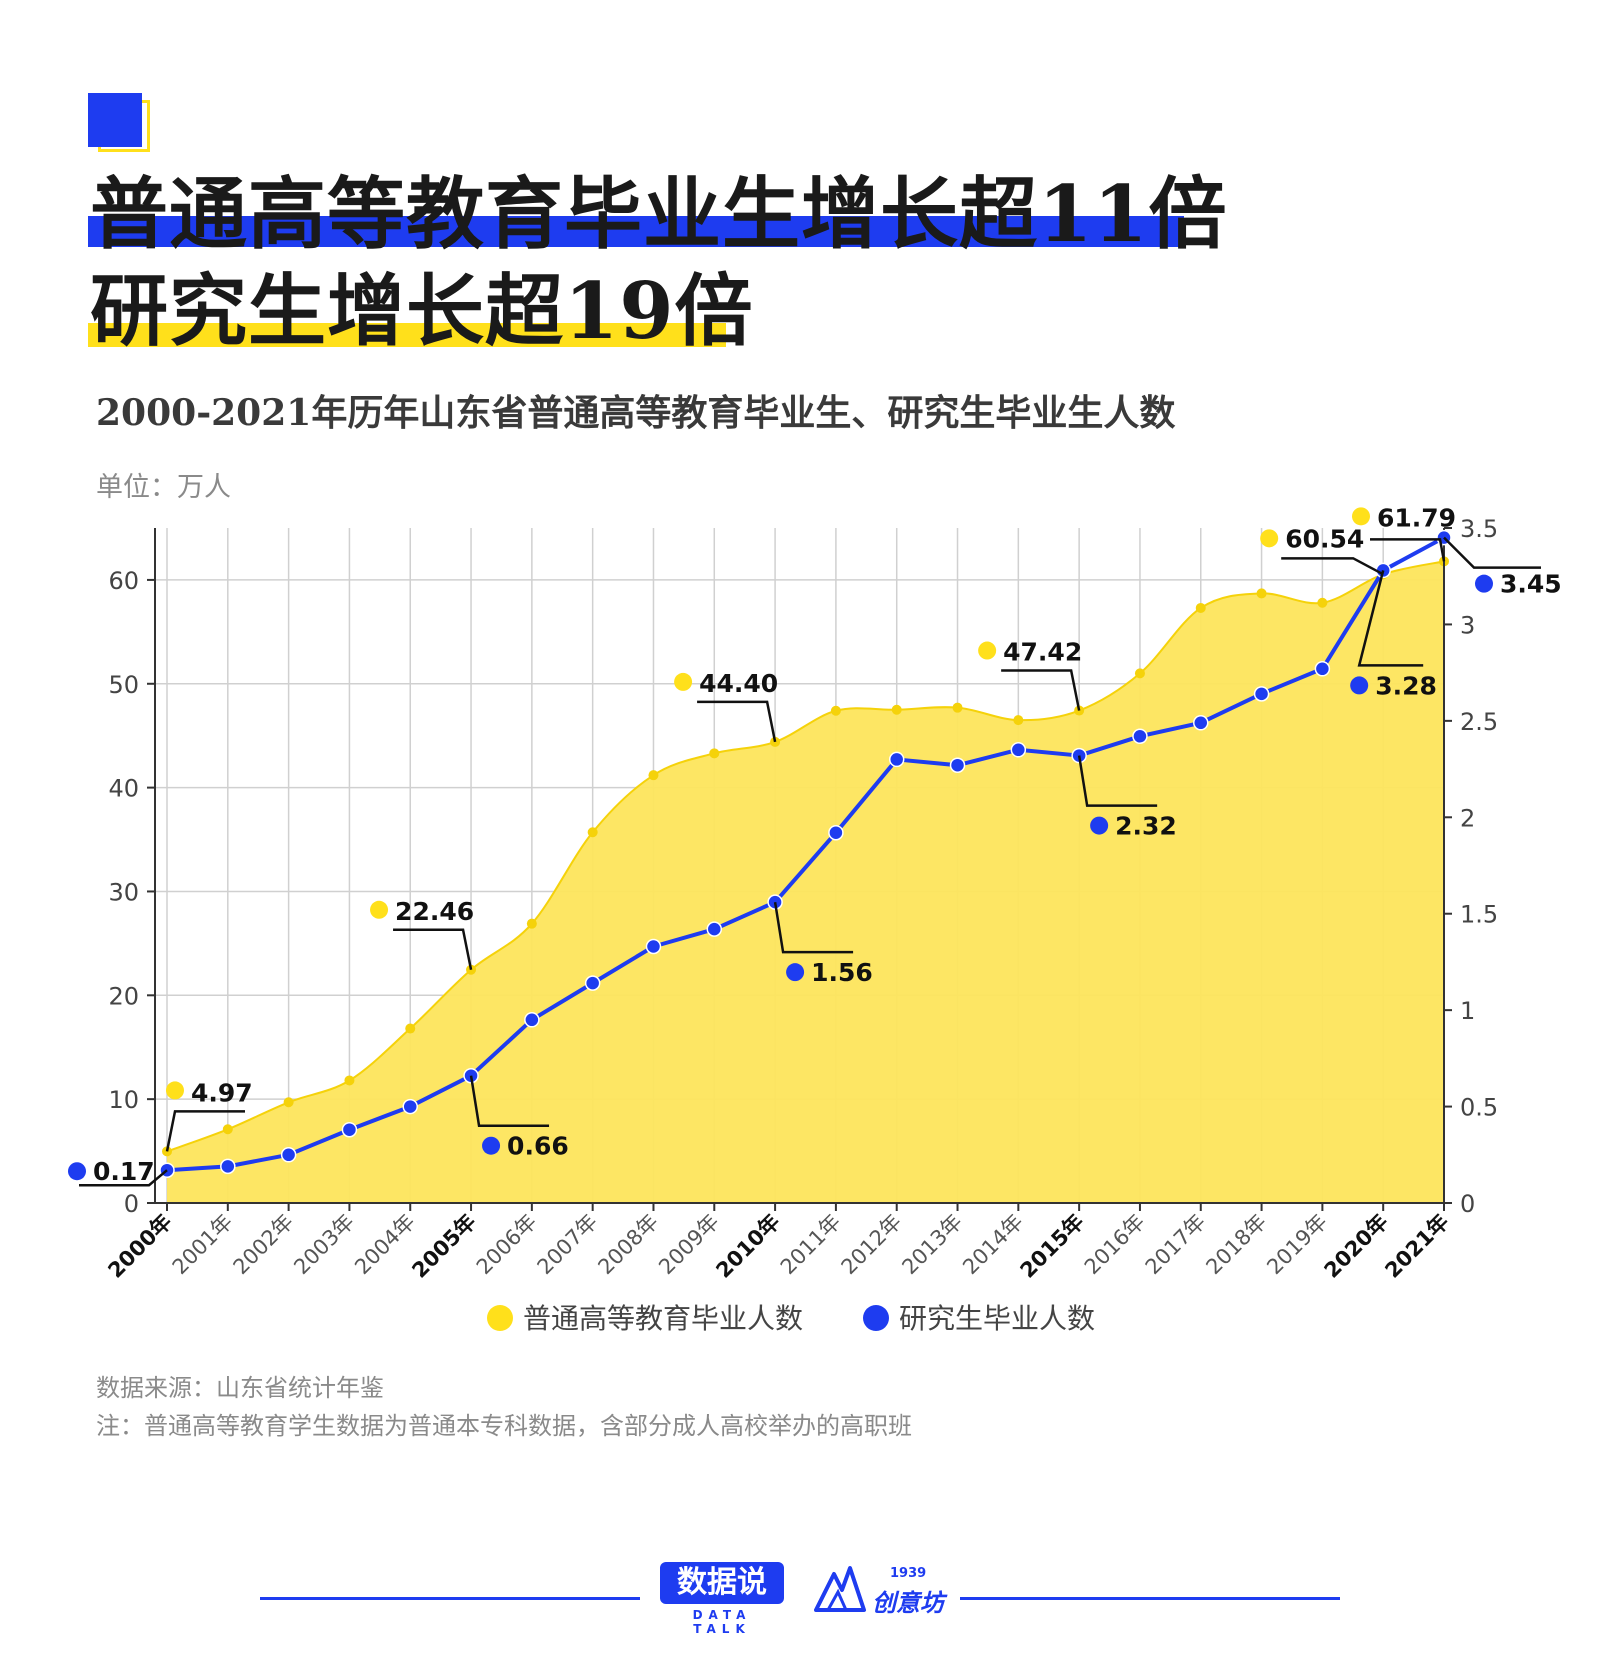  Describe the element at coordinates (997, 1318) in the screenshot. I see `legend-label: 研究生毕业人数` at that location.